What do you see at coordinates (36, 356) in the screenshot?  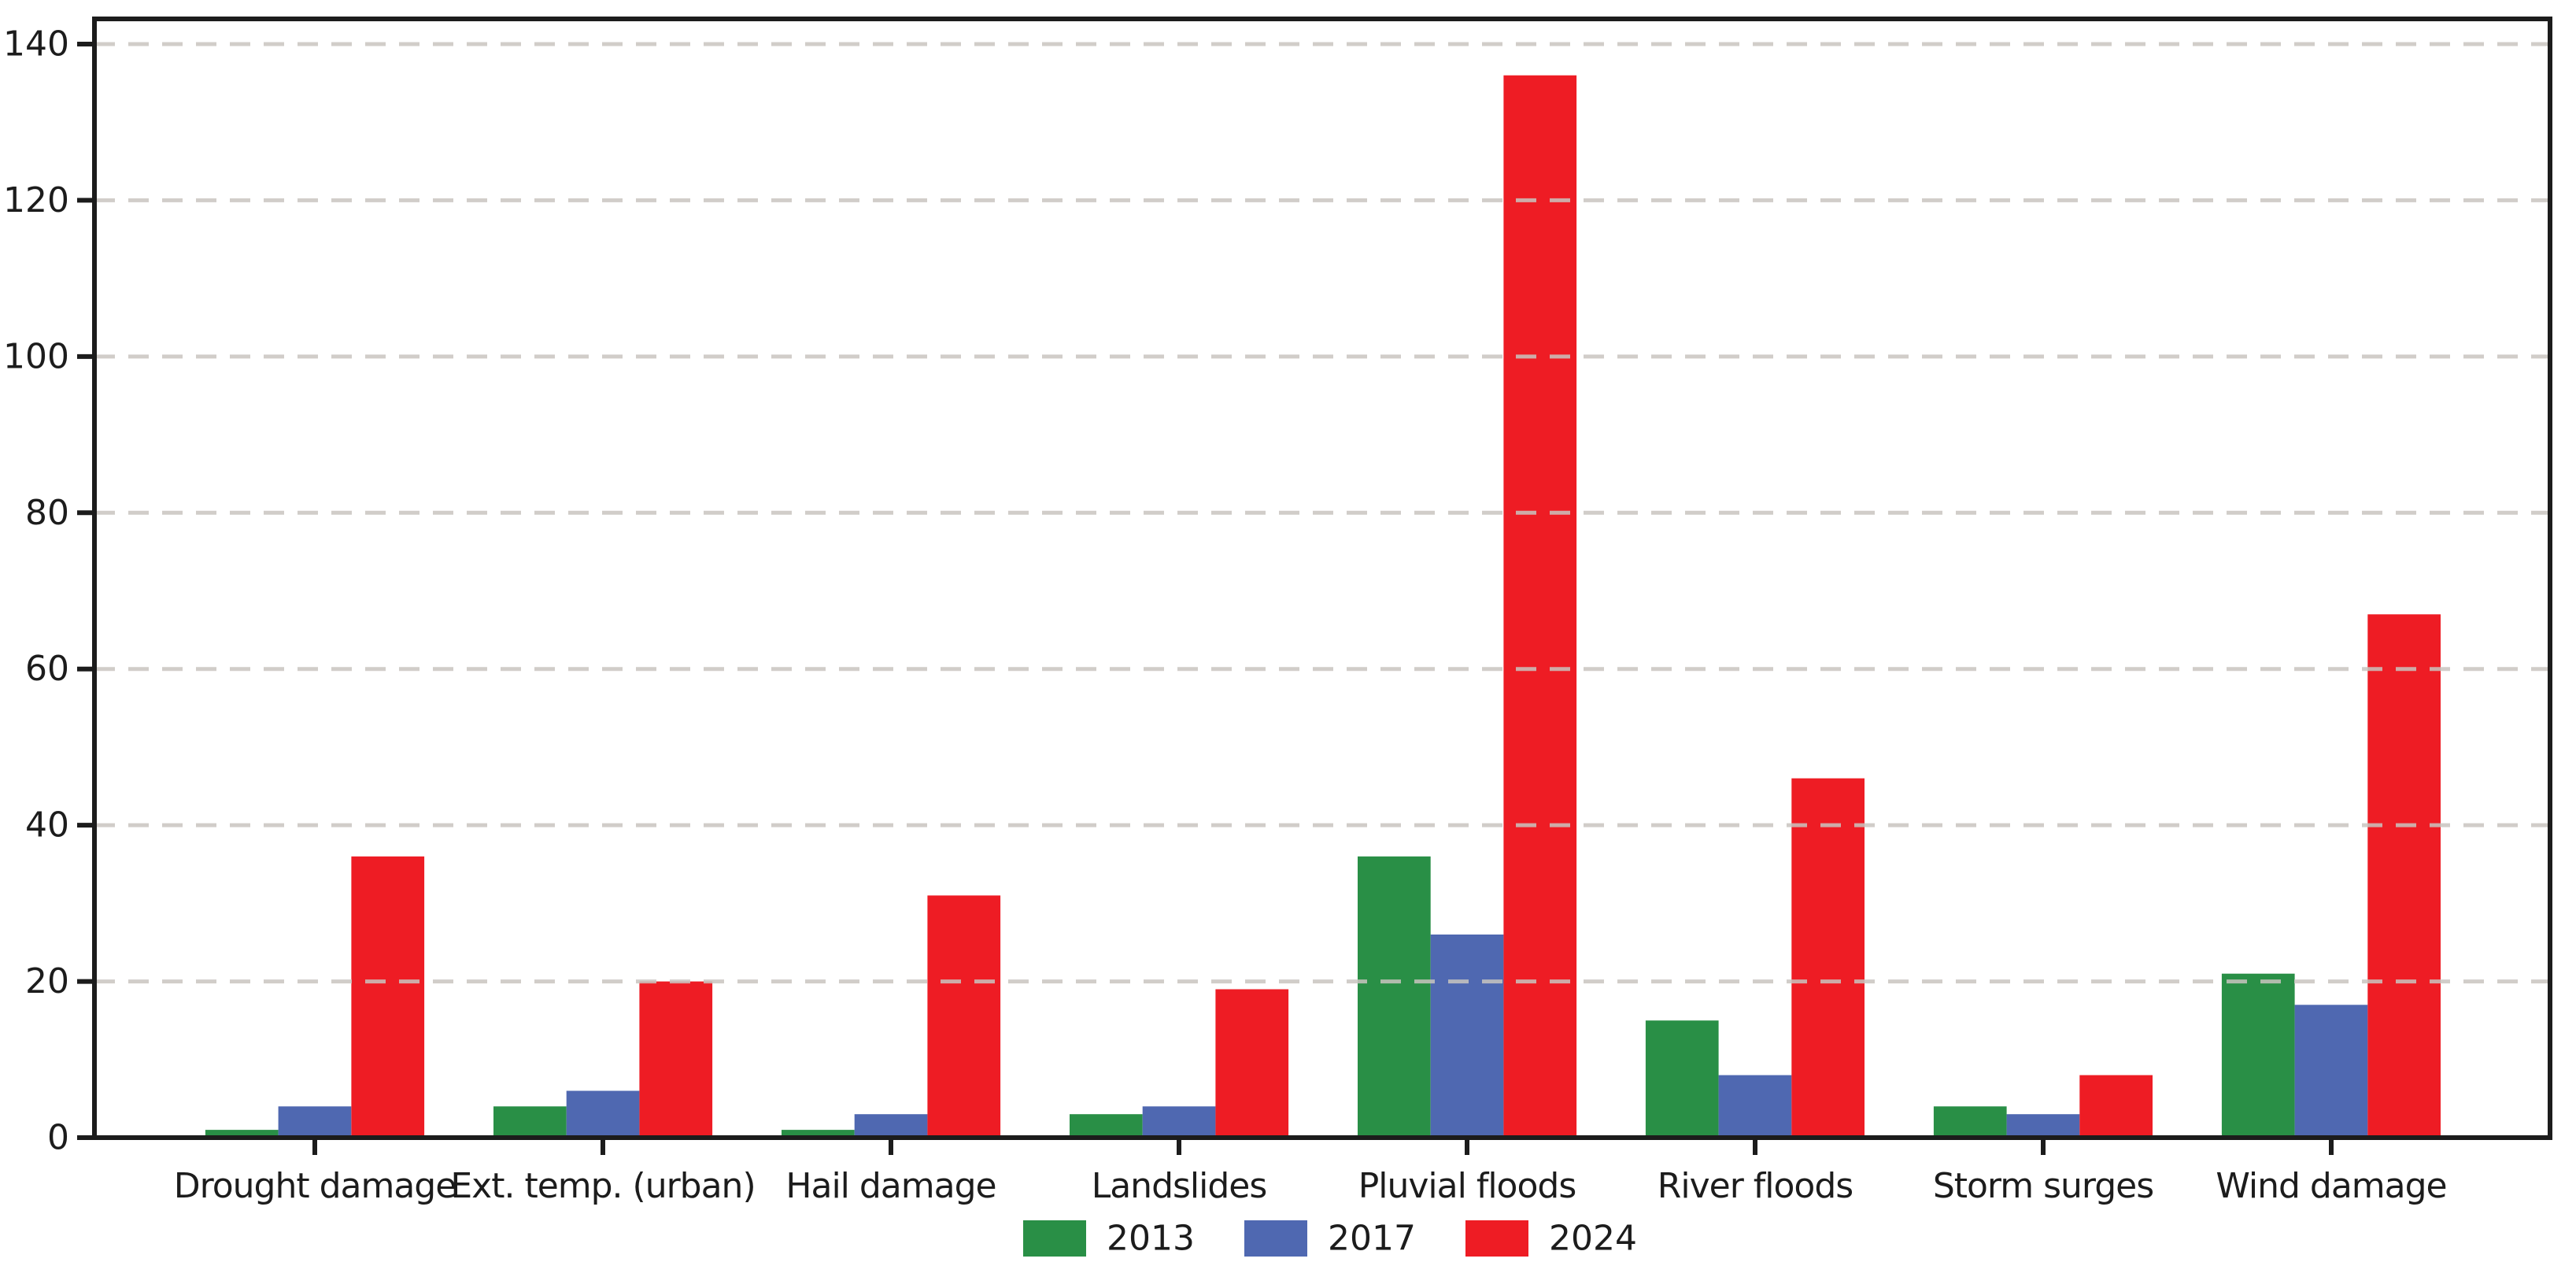 I see `y-tick-label: 100` at bounding box center [36, 356].